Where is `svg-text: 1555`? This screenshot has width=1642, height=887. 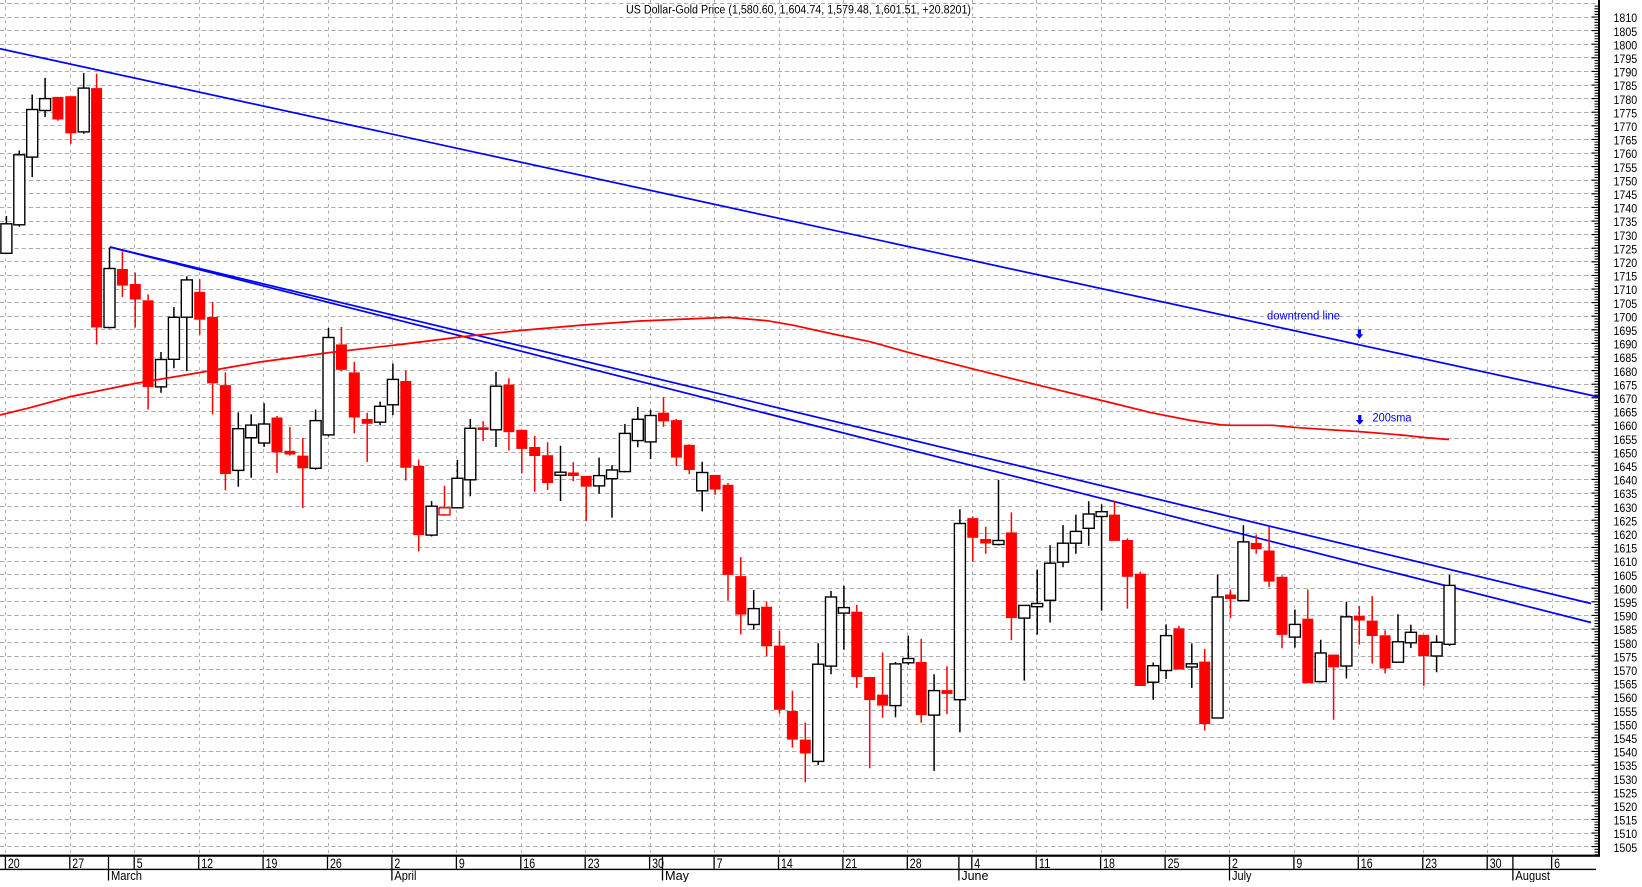
svg-text: 1555 is located at coordinates (1626, 712).